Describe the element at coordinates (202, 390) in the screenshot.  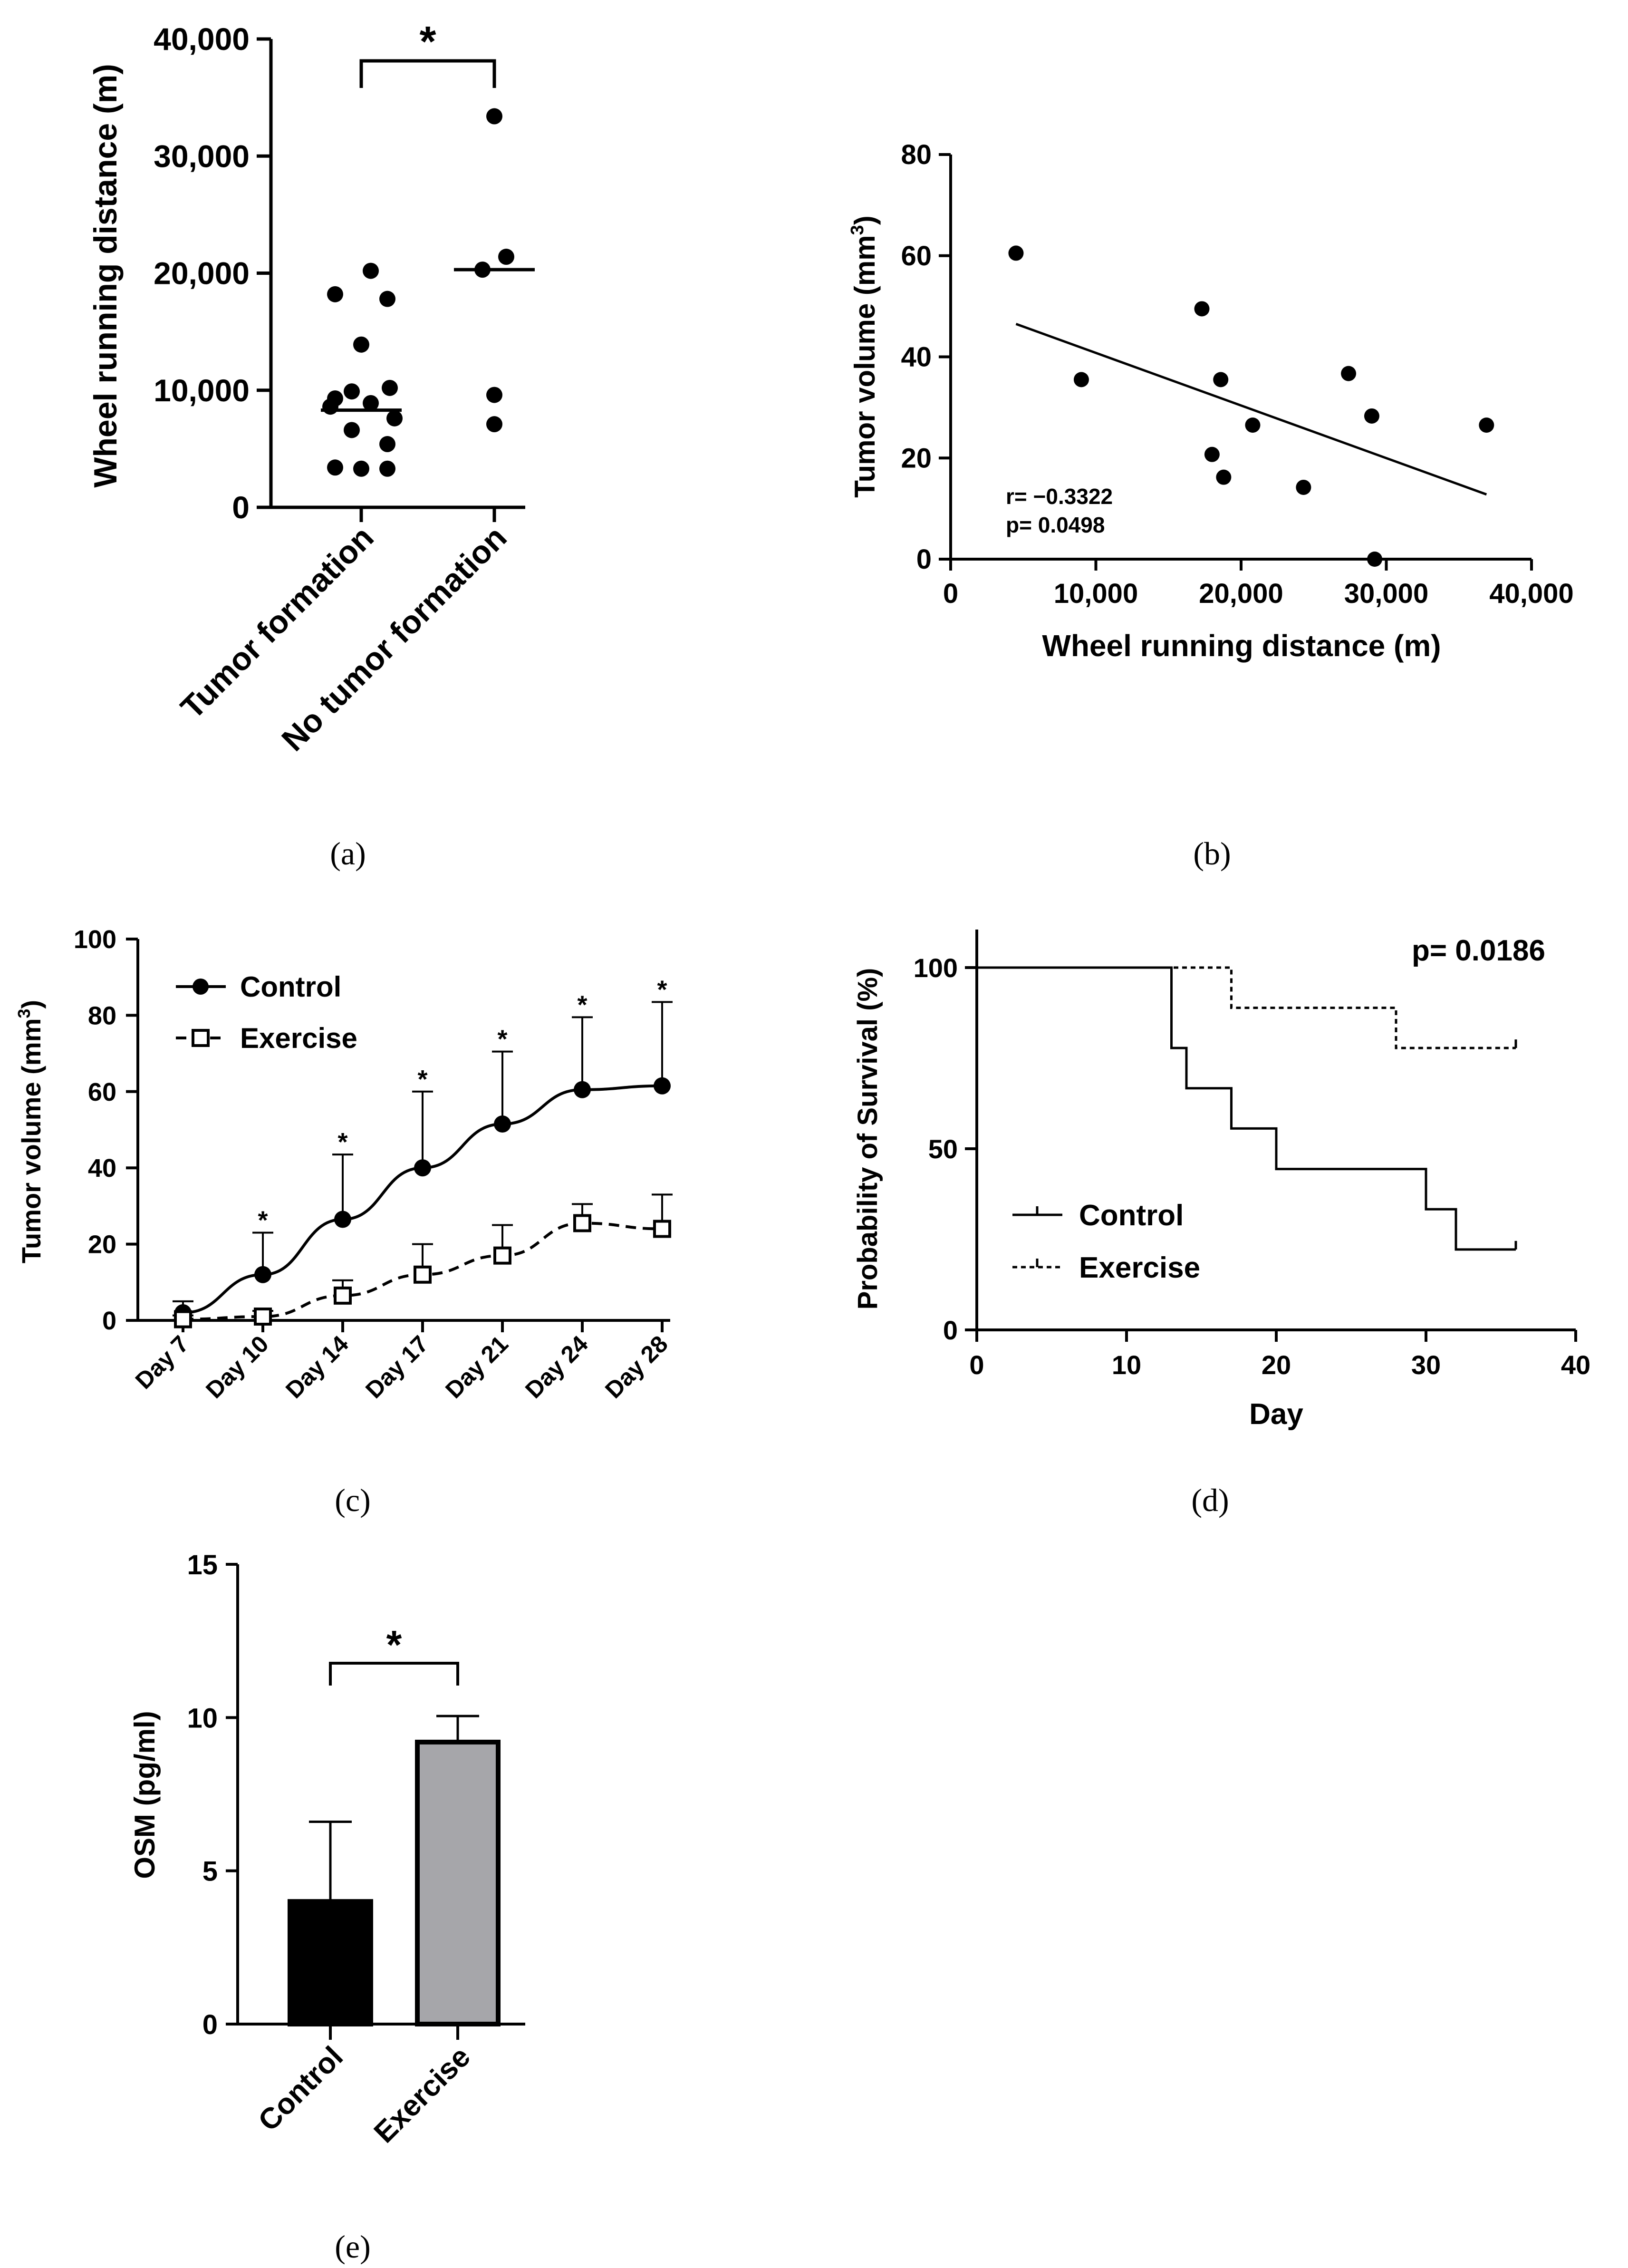
I see `panel-a-y-tick-label-1: 10,000` at that location.